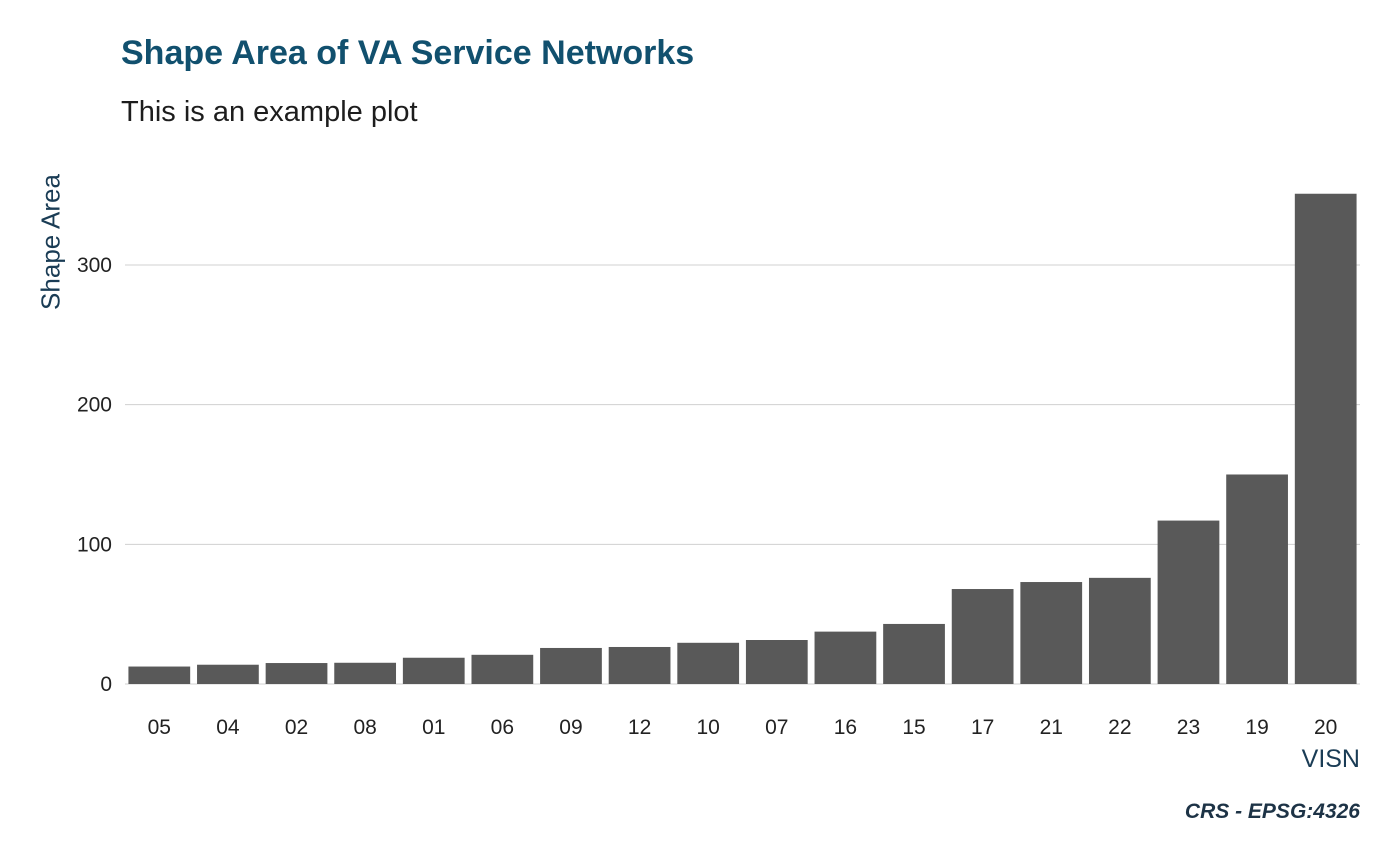  Describe the element at coordinates (1051, 727) in the screenshot. I see `x-tick-label: 21` at that location.